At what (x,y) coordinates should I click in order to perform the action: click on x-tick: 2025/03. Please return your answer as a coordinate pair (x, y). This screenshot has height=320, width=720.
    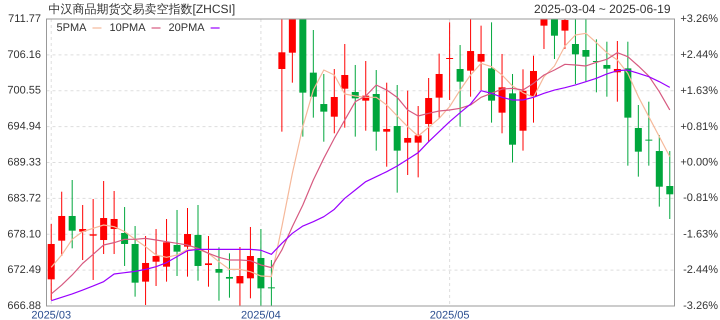
    Looking at the image, I should click on (51, 315).